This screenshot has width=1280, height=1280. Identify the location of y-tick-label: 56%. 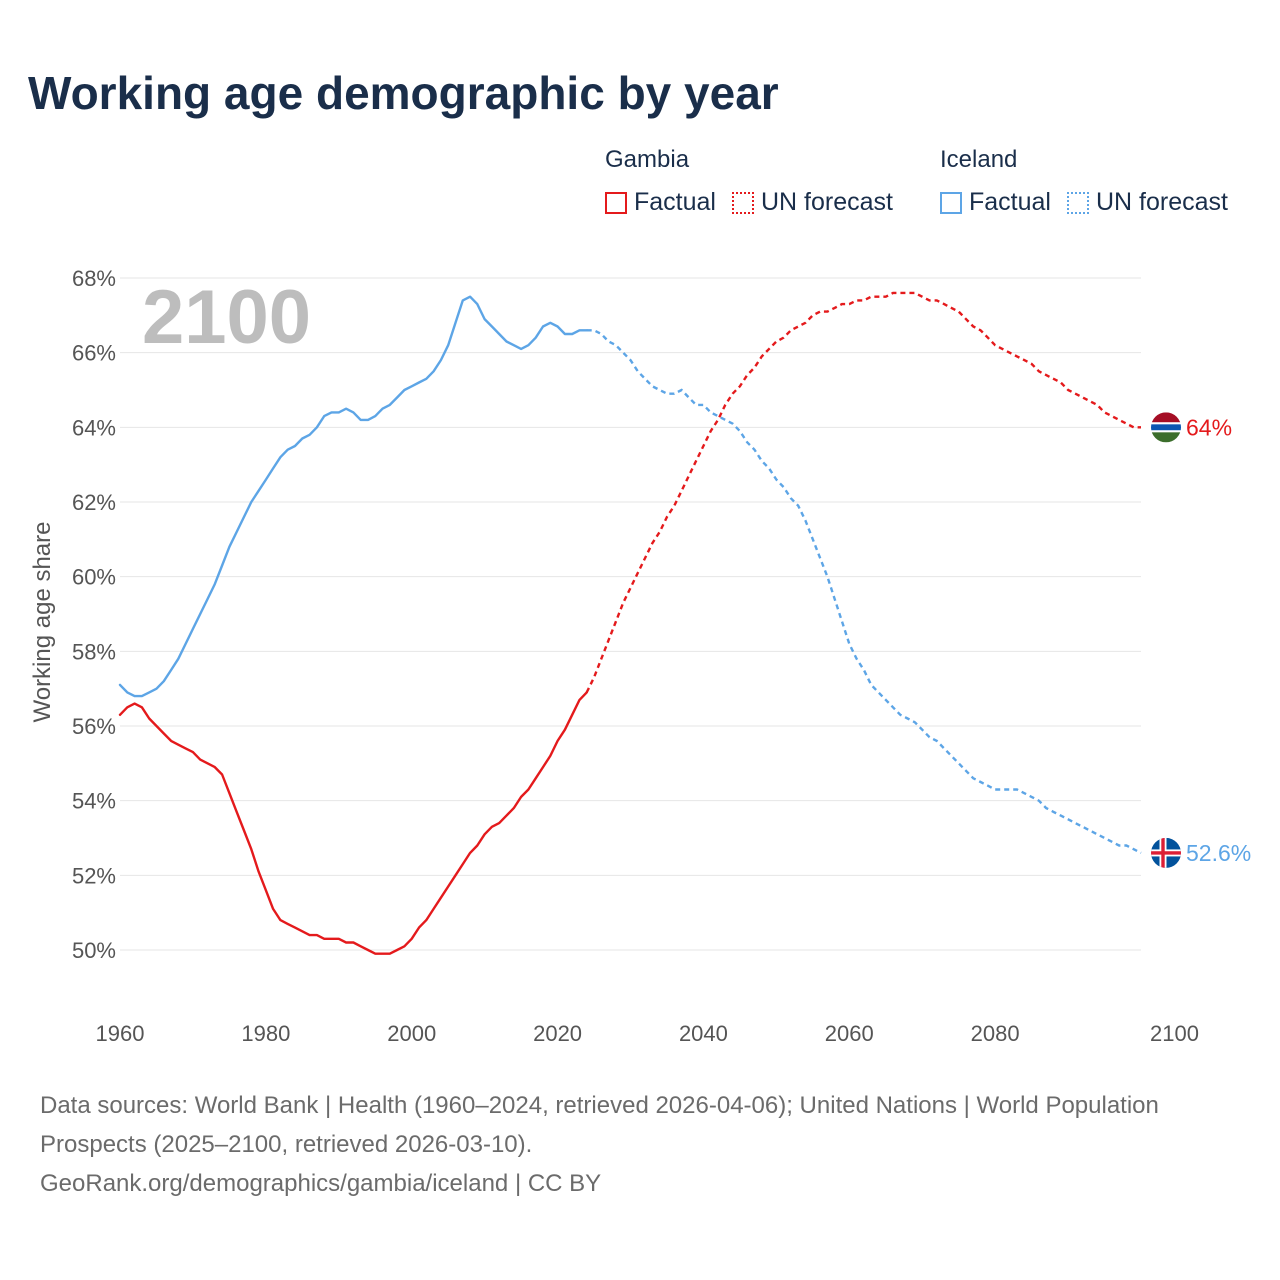
(94, 726).